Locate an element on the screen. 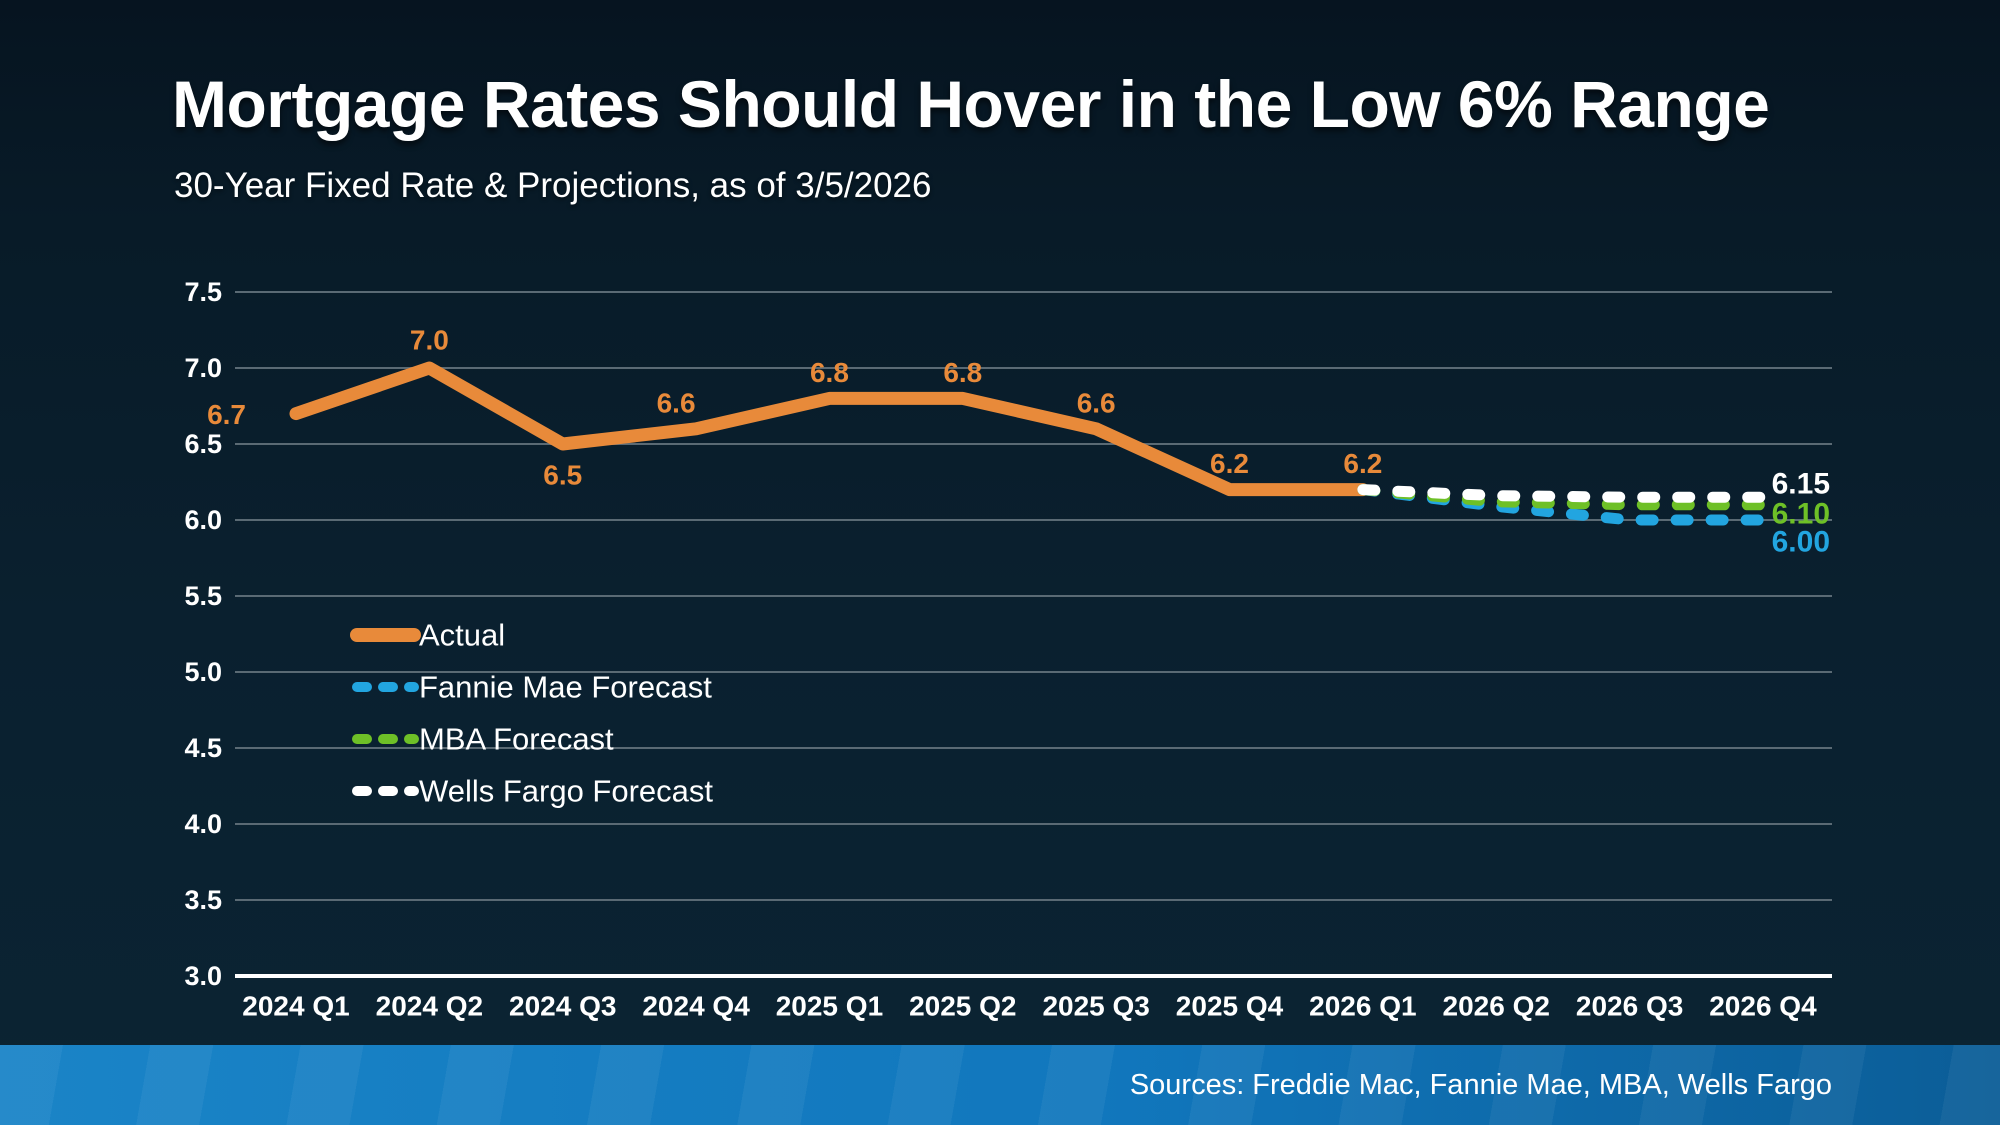 The height and width of the screenshot is (1125, 2000). mba-forecast-line is located at coordinates (1563, 497).